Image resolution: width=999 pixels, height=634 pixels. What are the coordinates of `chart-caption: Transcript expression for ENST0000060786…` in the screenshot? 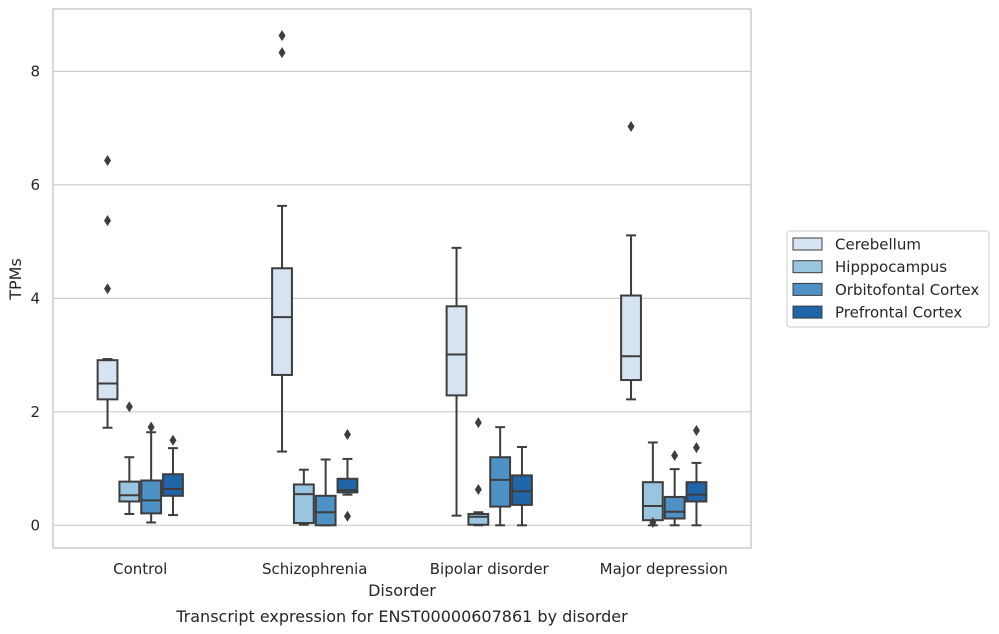 It's located at (401, 616).